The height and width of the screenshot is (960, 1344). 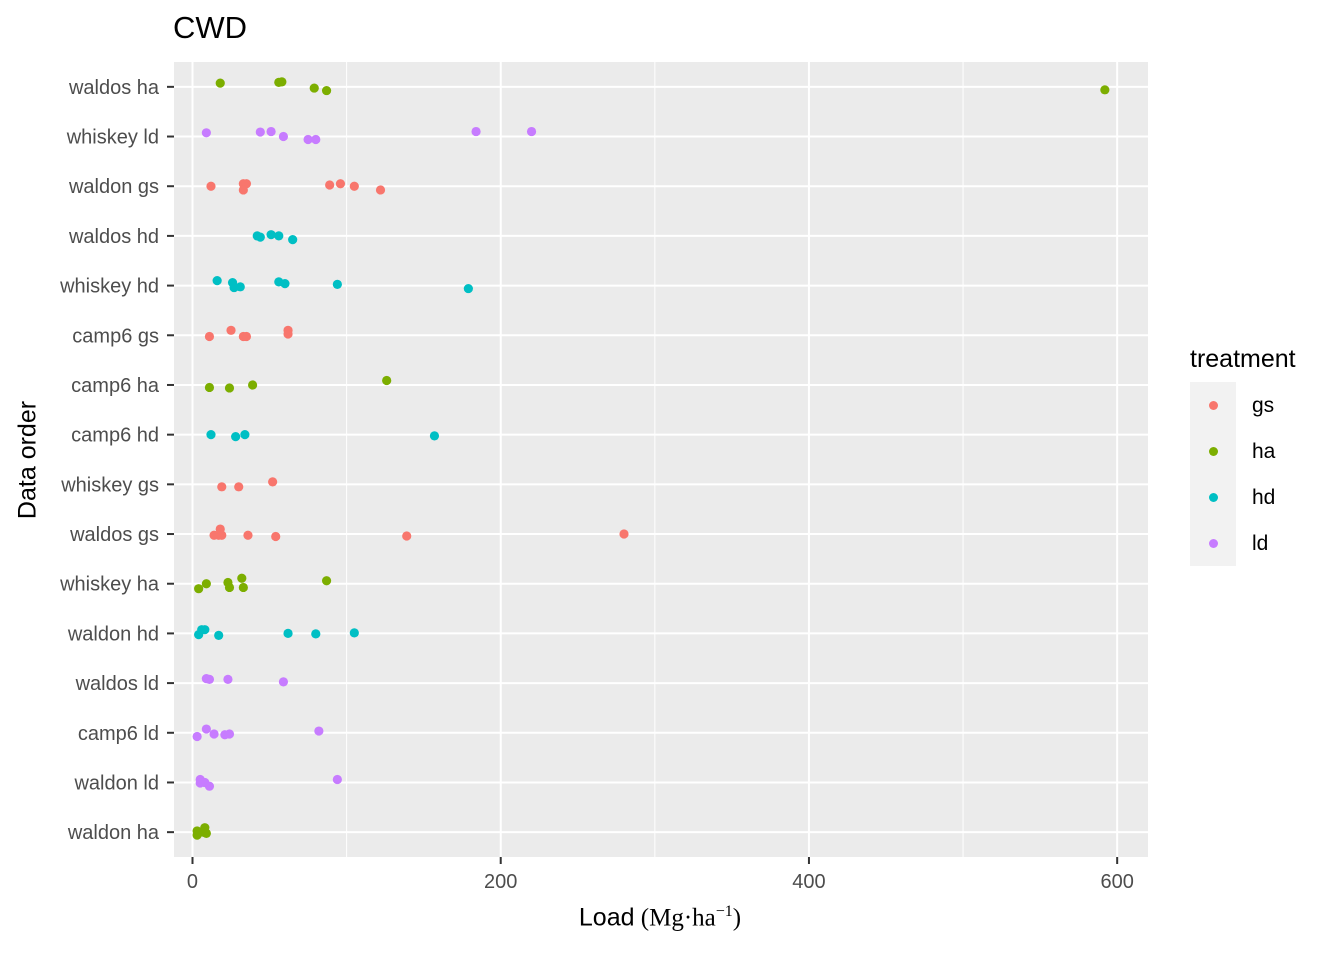 What do you see at coordinates (113, 187) in the screenshot?
I see `y-tick-label: waldon gs` at bounding box center [113, 187].